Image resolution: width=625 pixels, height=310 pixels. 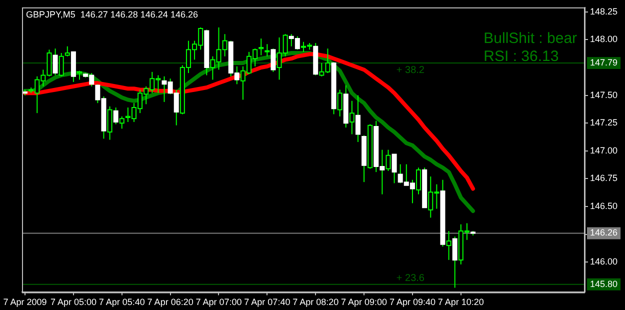 What do you see at coordinates (604, 95) in the screenshot?
I see `y-tick-label: 147.50` at bounding box center [604, 95].